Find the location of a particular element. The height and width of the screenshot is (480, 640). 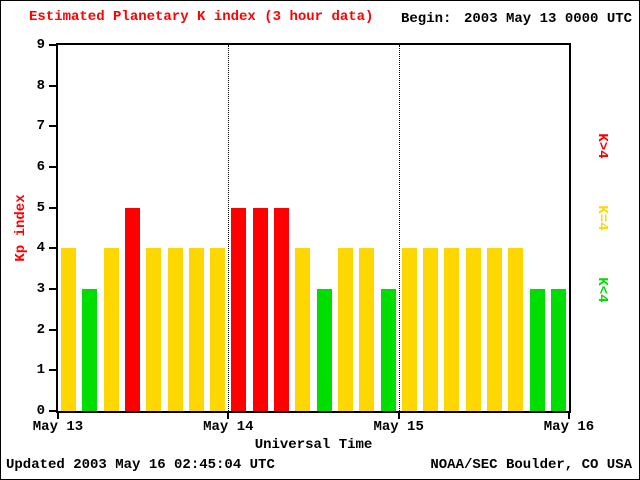

y-tick-label: 9 is located at coordinates (40, 45).